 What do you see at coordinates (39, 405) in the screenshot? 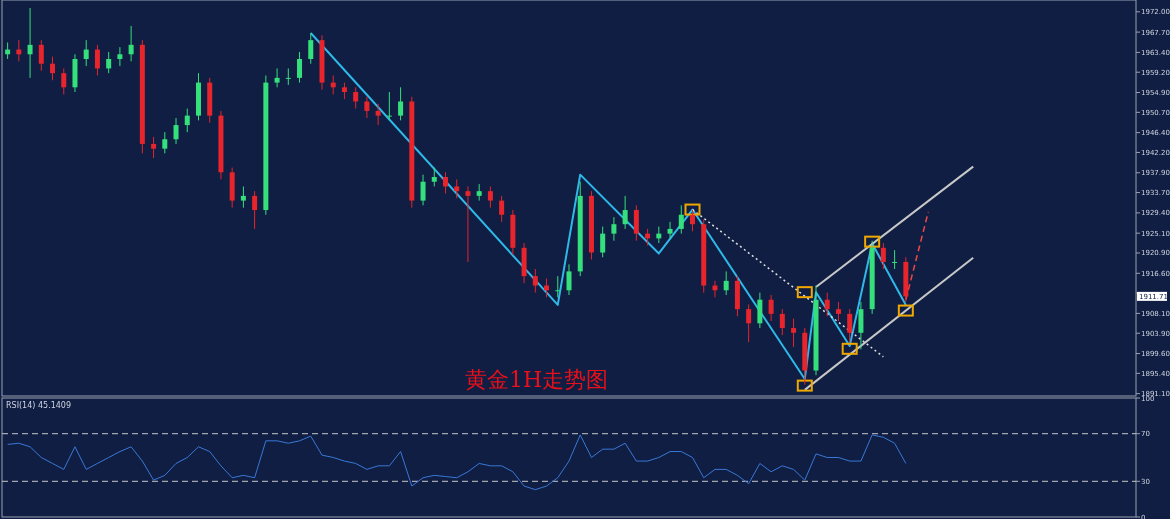
I see `chart-title: RSI(14) 45.1409` at bounding box center [39, 405].